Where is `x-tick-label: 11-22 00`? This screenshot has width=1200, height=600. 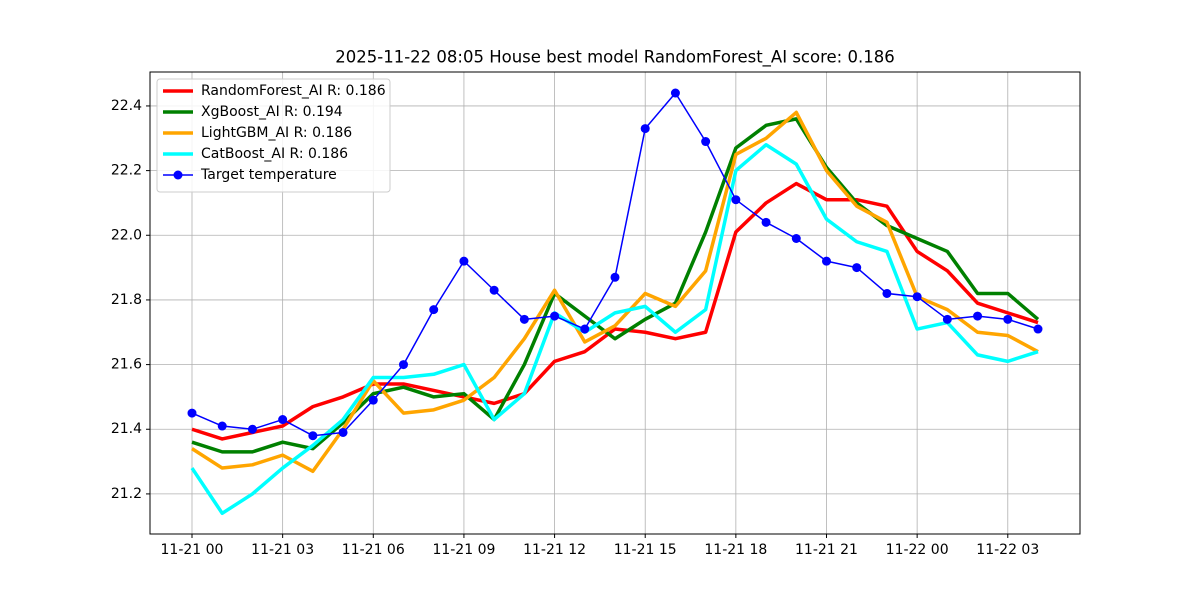
x-tick-label: 11-22 00 is located at coordinates (917, 550).